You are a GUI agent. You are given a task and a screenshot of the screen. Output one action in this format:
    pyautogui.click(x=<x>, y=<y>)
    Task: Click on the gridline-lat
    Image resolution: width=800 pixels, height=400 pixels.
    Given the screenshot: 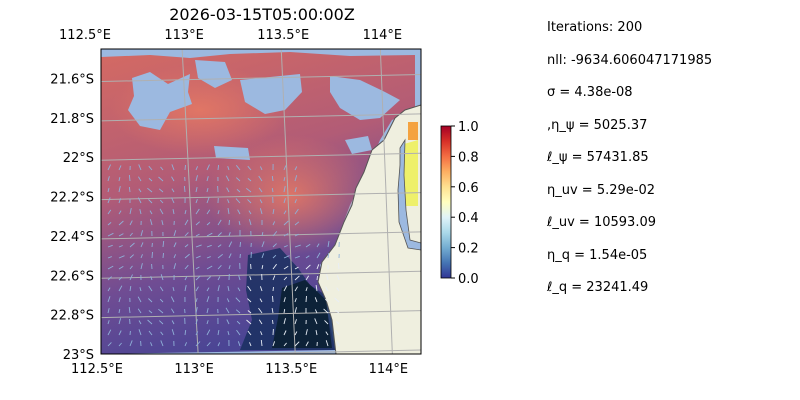 What is the action you would take?
    pyautogui.click(x=261, y=196)
    